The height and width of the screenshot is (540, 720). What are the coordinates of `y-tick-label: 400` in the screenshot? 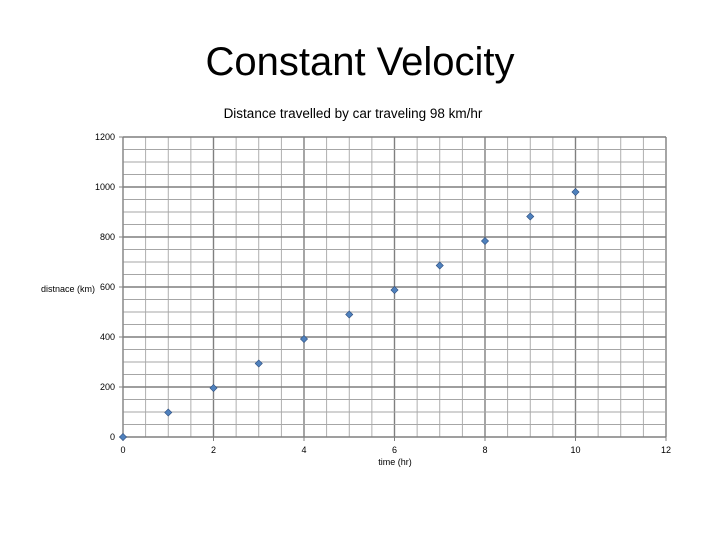 It's located at (107, 337).